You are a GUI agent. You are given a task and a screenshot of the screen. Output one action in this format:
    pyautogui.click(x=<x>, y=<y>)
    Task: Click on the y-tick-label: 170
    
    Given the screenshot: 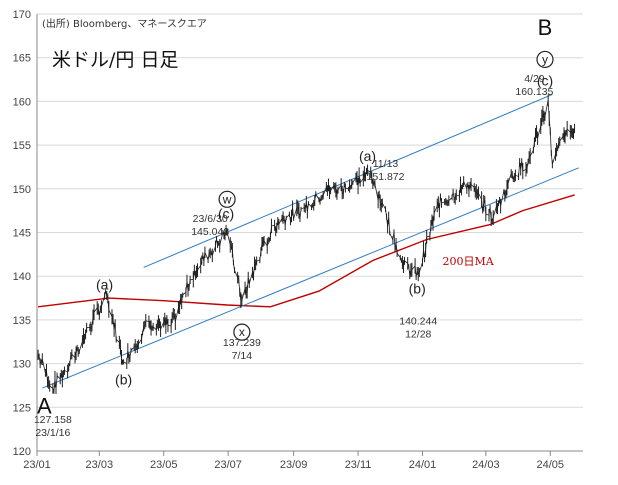 What is the action you would take?
    pyautogui.click(x=22, y=15)
    